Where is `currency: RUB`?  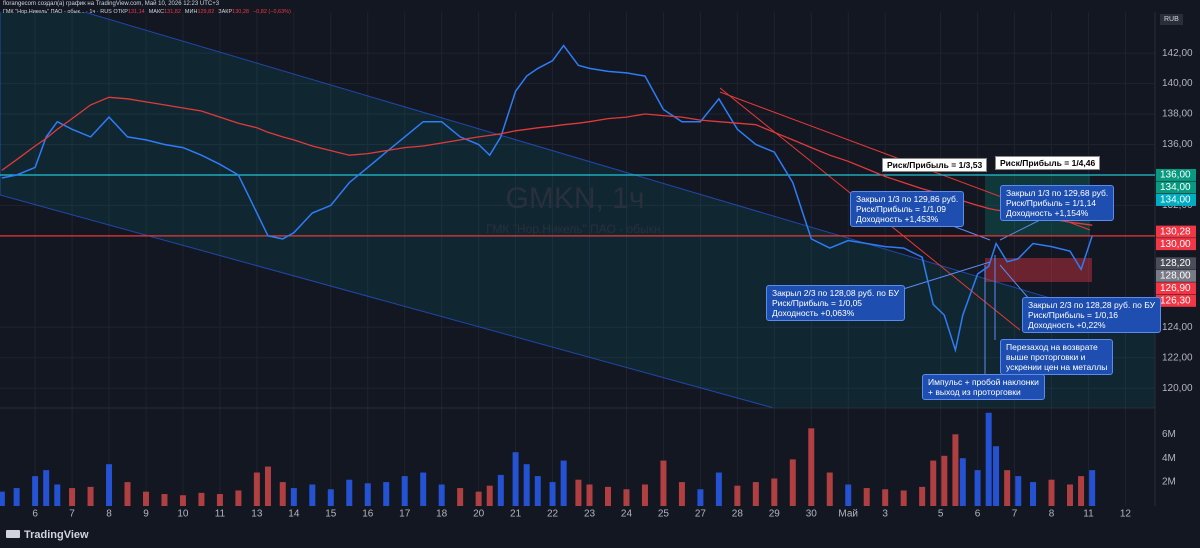
currency: RUB is located at coordinates (1171, 19).